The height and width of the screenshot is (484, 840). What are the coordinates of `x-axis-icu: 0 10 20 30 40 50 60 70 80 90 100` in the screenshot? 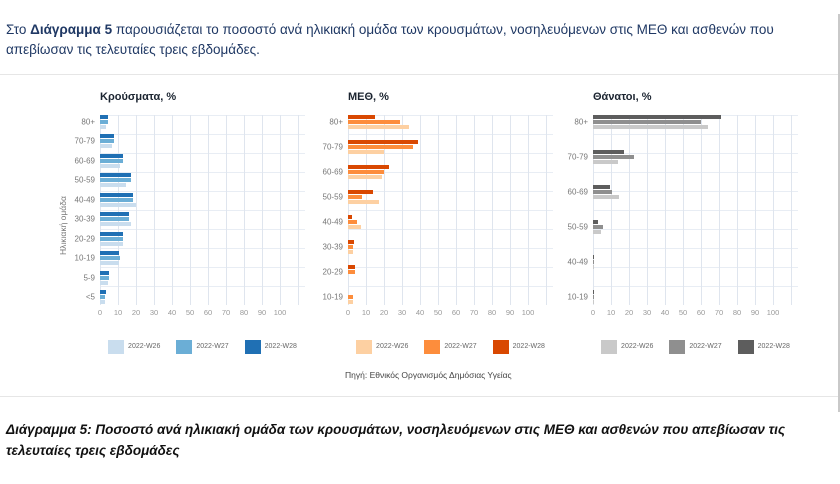 It's located at (449, 313).